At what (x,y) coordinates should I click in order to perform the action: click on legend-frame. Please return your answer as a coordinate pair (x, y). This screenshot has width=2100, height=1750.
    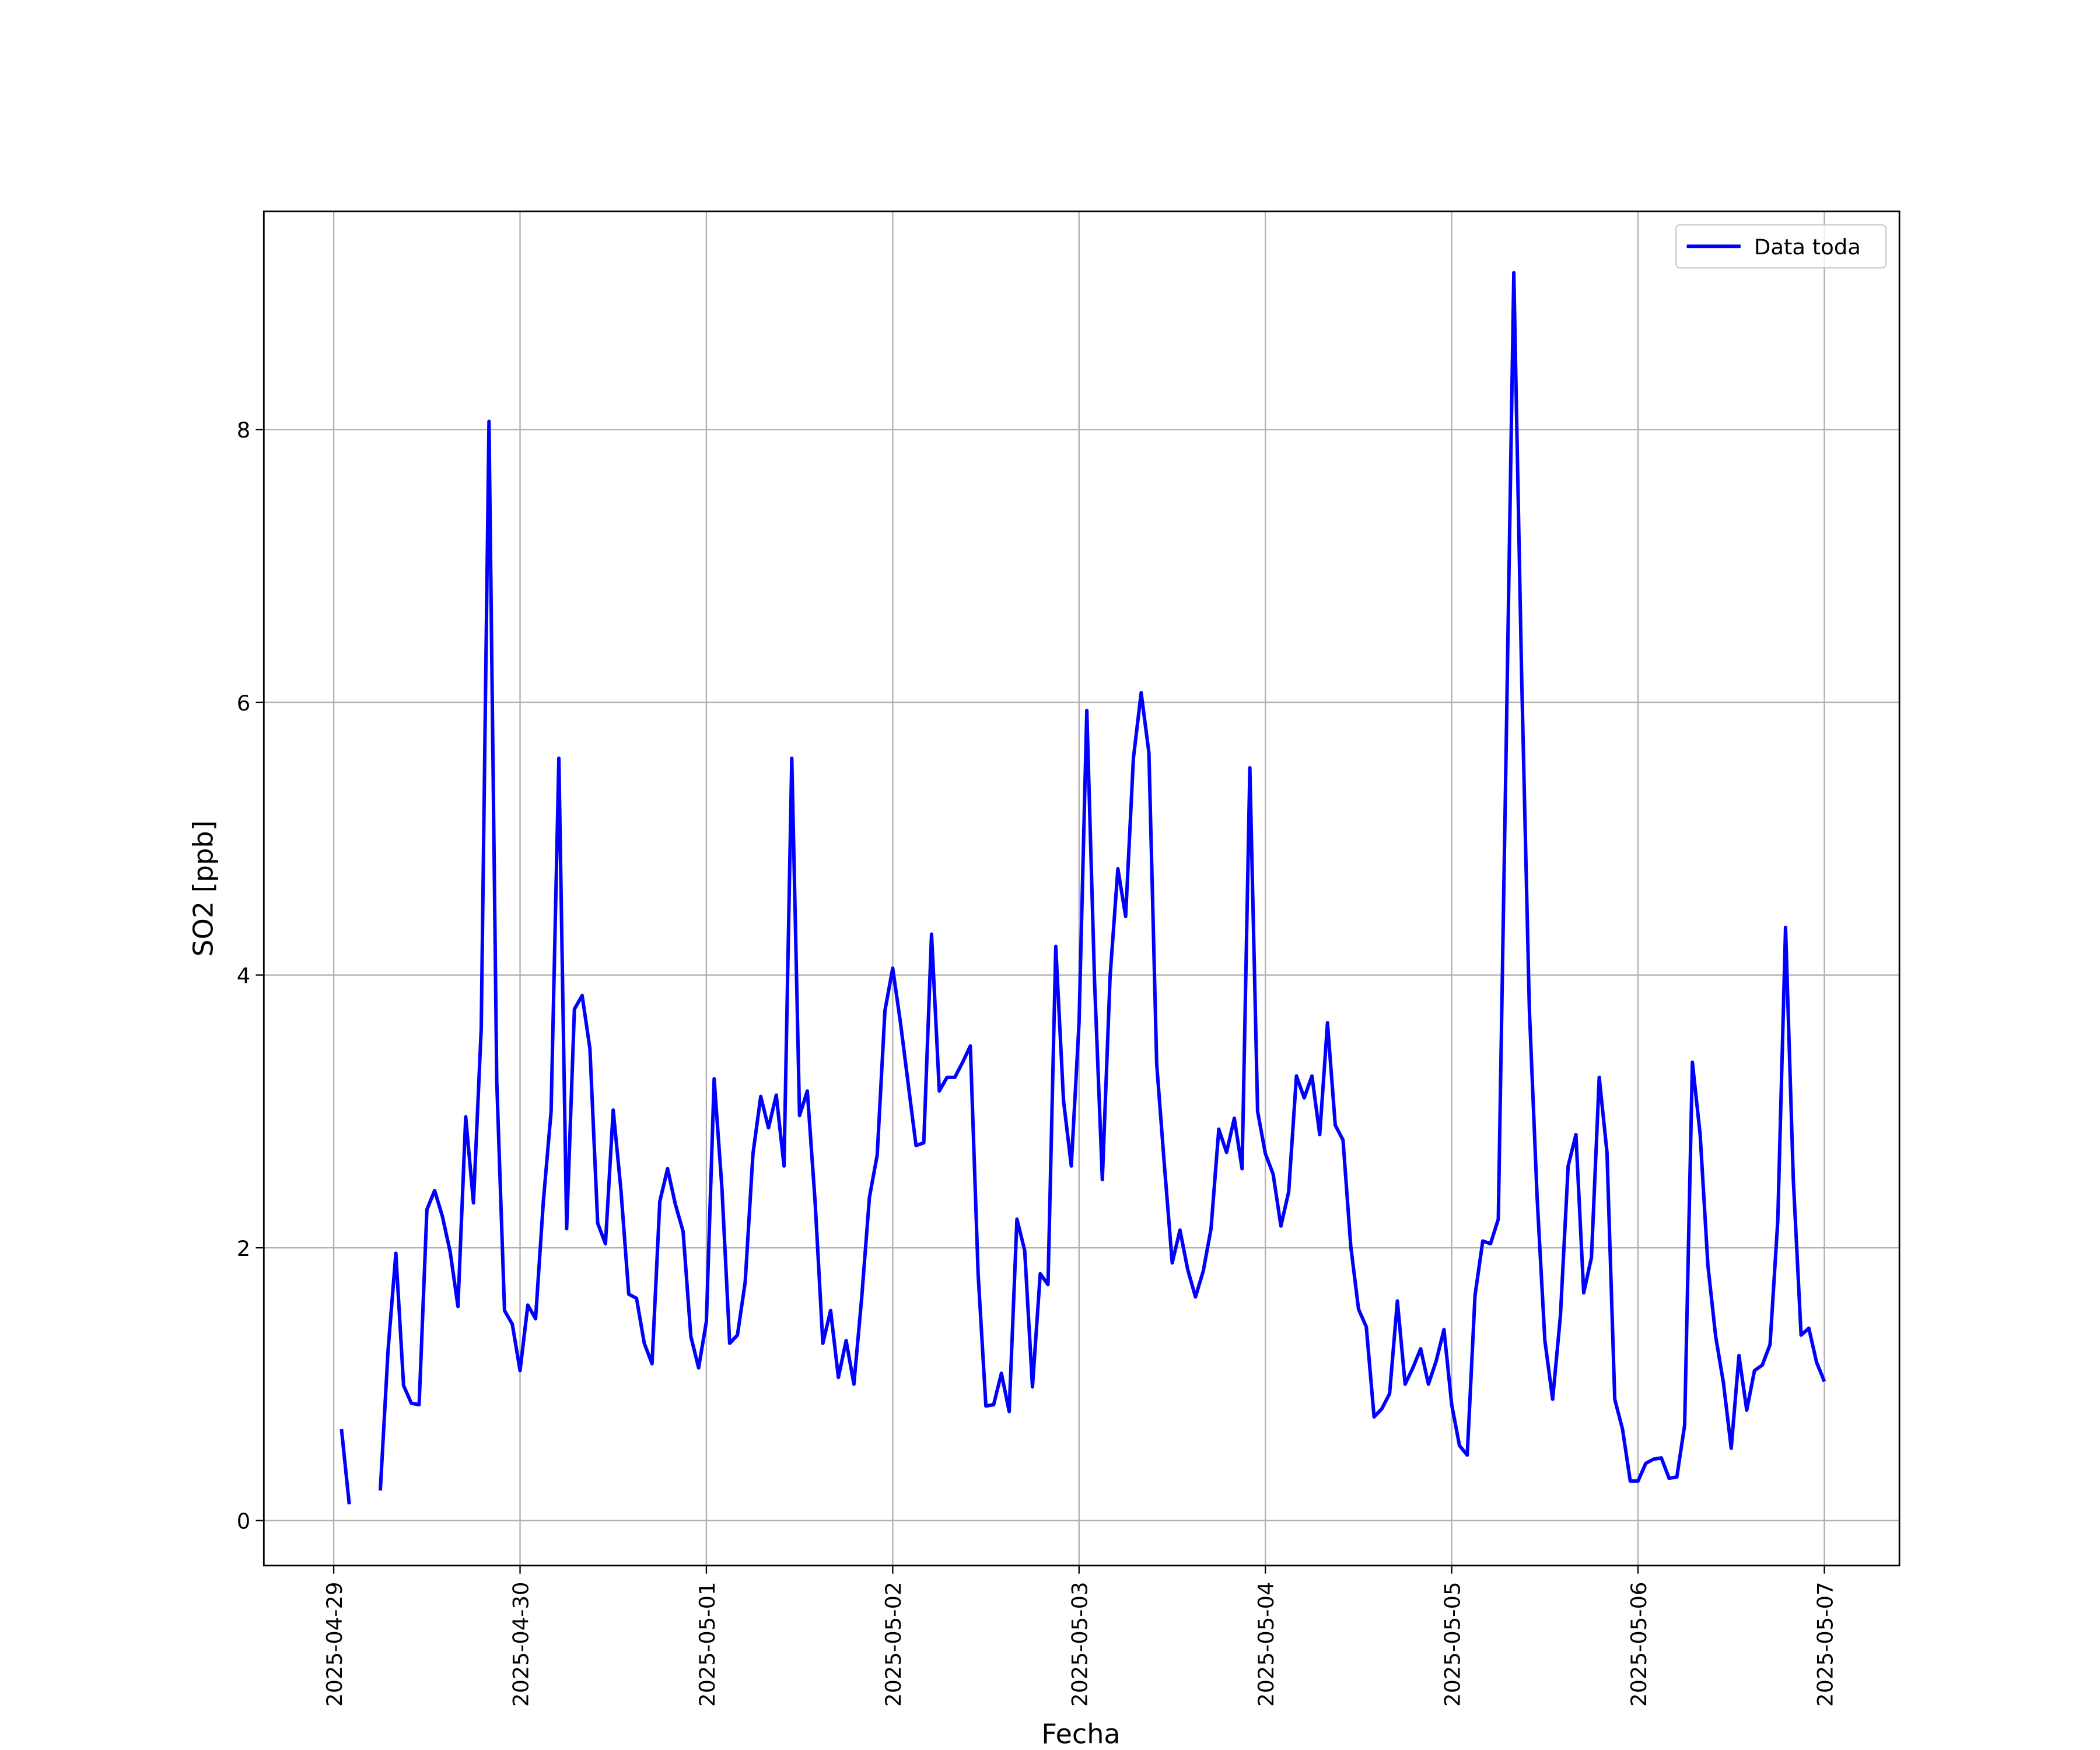
    Looking at the image, I should click on (1781, 246).